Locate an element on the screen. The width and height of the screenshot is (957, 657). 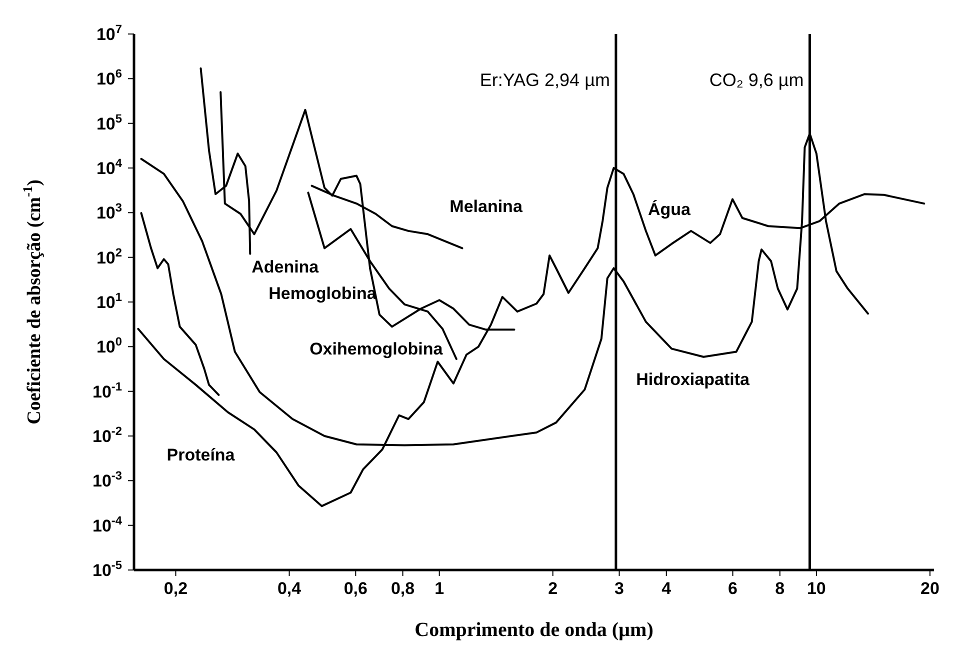
y-tick-label: 10$^{-3}$ is located at coordinates (107, 479).